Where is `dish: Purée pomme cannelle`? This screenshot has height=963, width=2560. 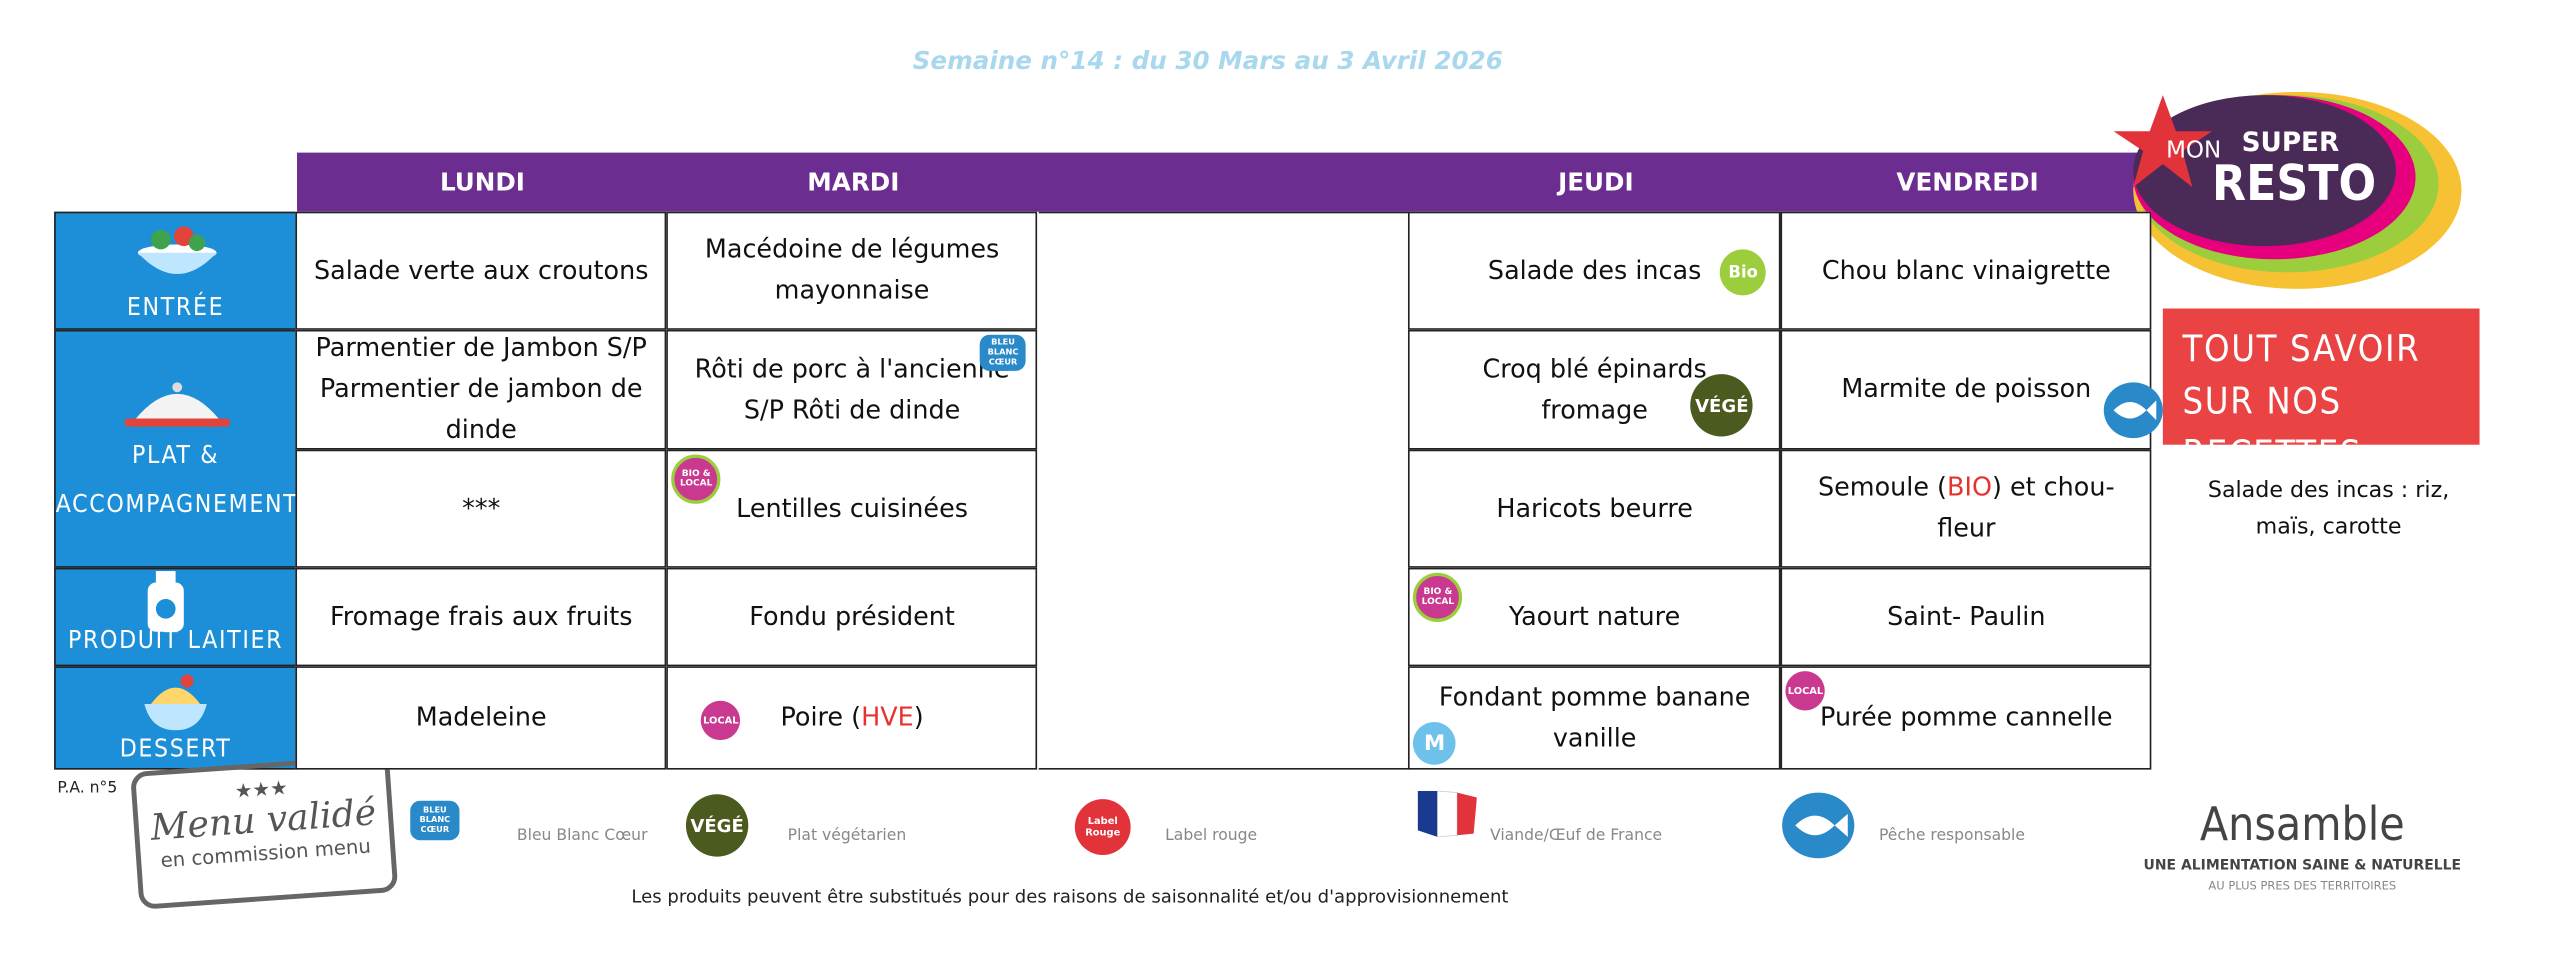
dish: Purée pomme cannelle is located at coordinates (1966, 717).